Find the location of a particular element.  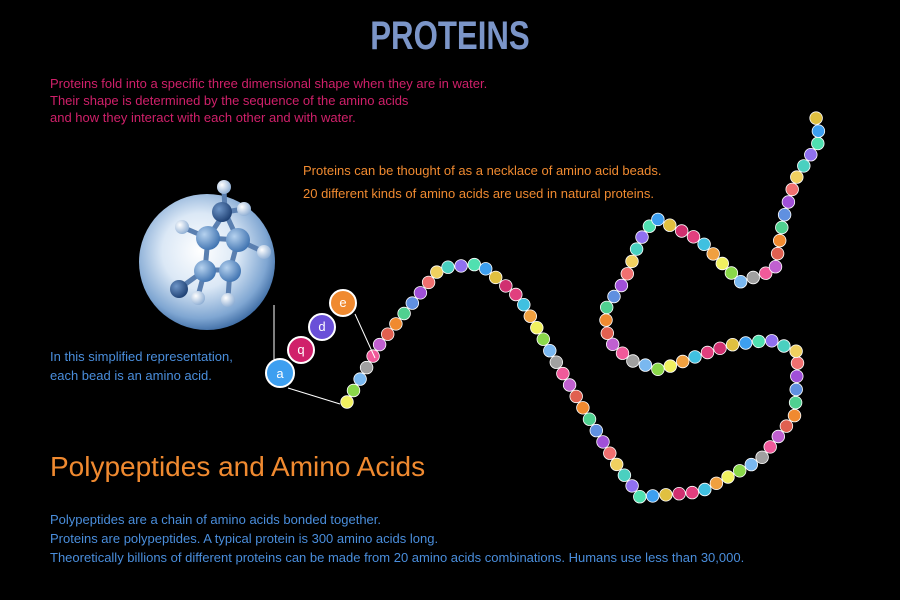

bead-a-label: a is located at coordinates (280, 373).